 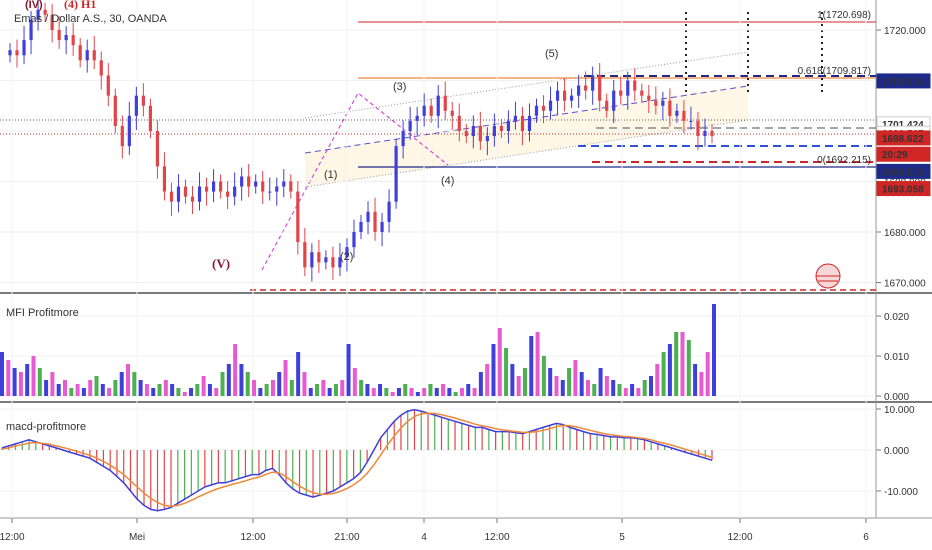 I want to click on mfi-axis-ticks: 0.000 0.010 0.020, so click(x=892, y=357).